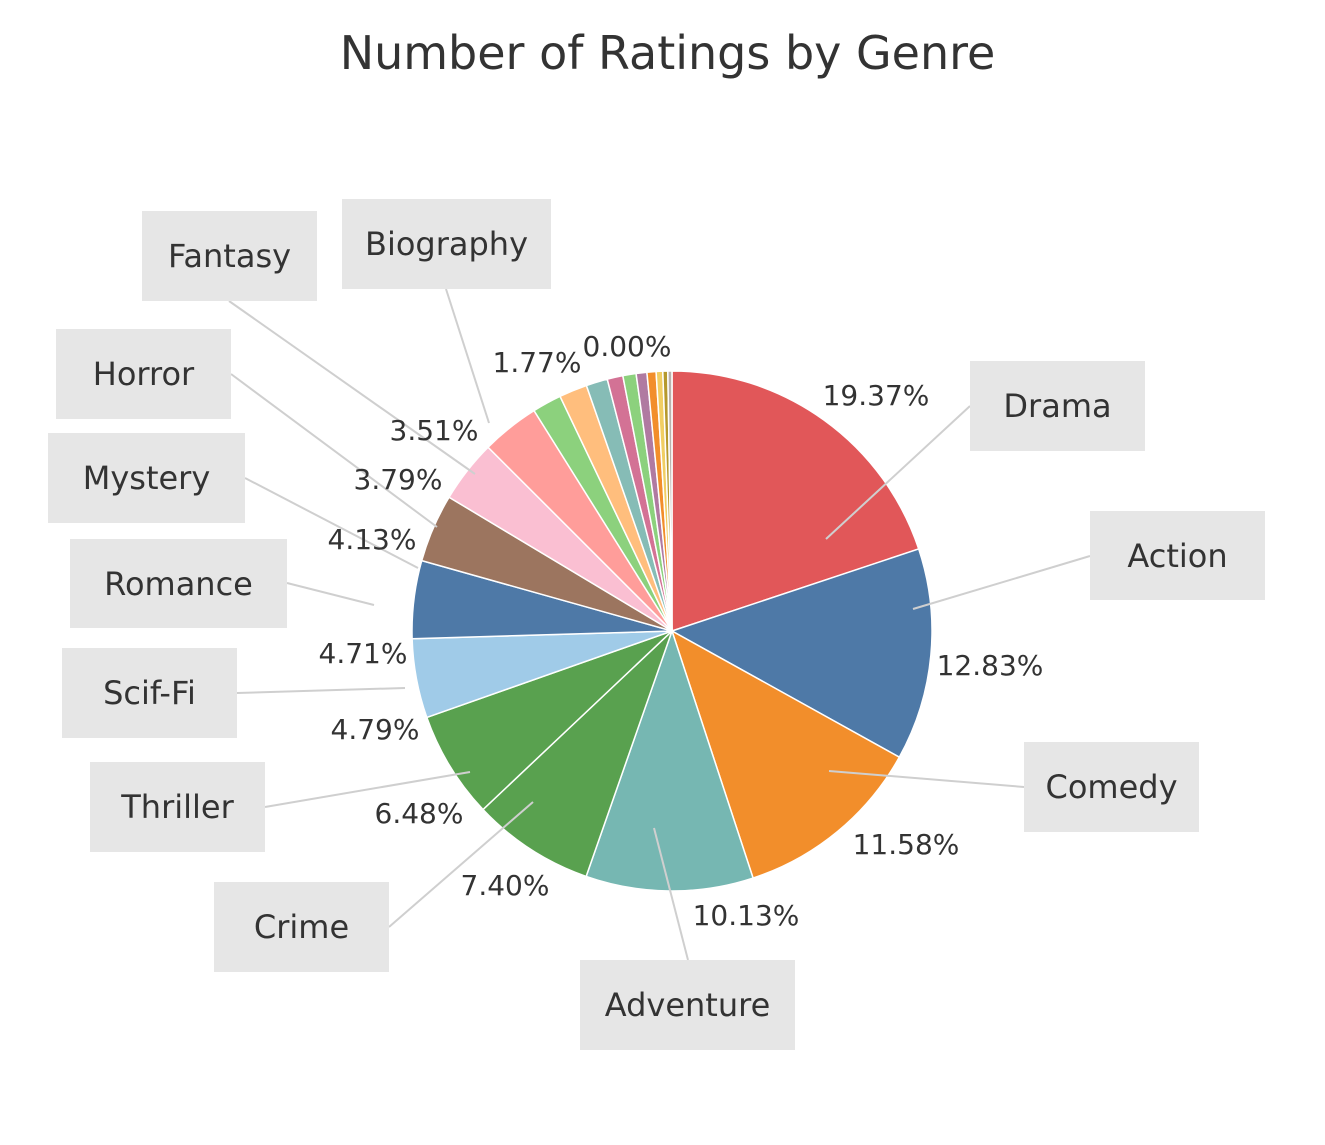 The image size is (1325, 1145). What do you see at coordinates (375, 729) in the screenshot?
I see `percent-label-scif-fi: 4.79%` at bounding box center [375, 729].